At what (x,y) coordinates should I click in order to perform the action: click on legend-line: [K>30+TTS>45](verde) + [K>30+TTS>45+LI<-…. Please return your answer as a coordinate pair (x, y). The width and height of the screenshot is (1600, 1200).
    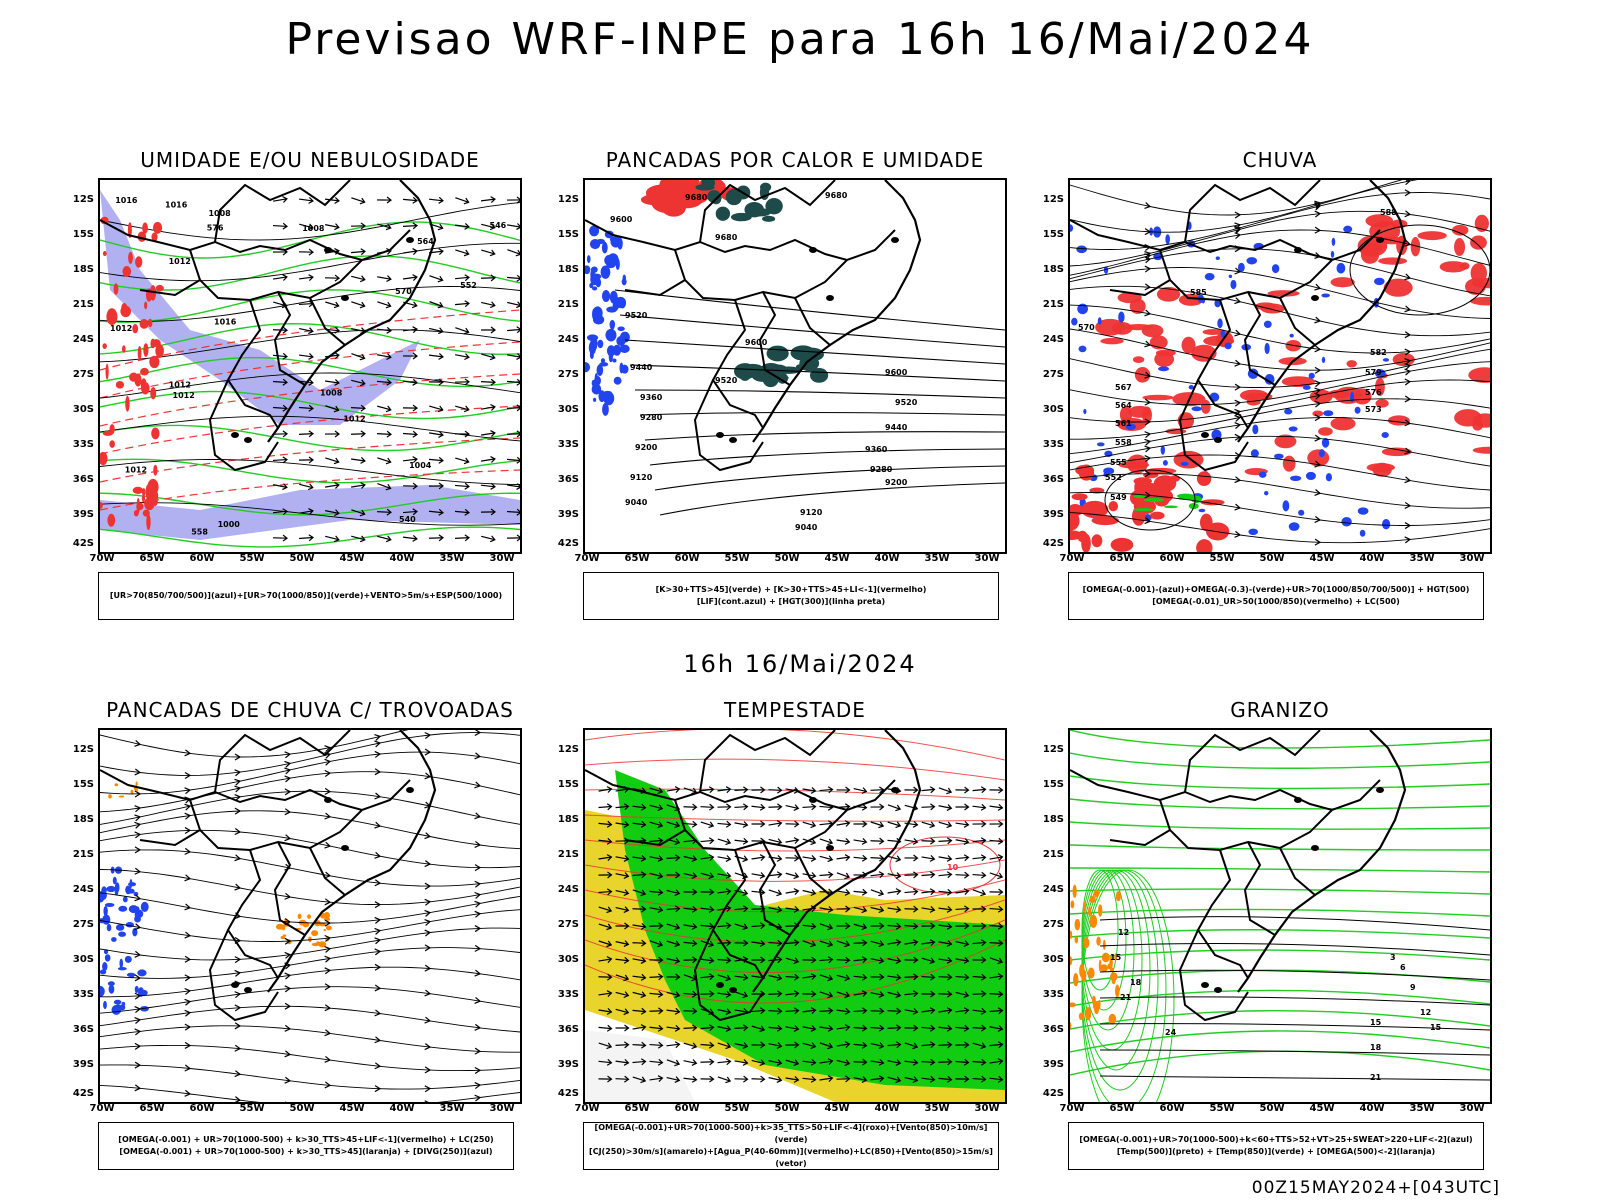
    Looking at the image, I should click on (791, 589).